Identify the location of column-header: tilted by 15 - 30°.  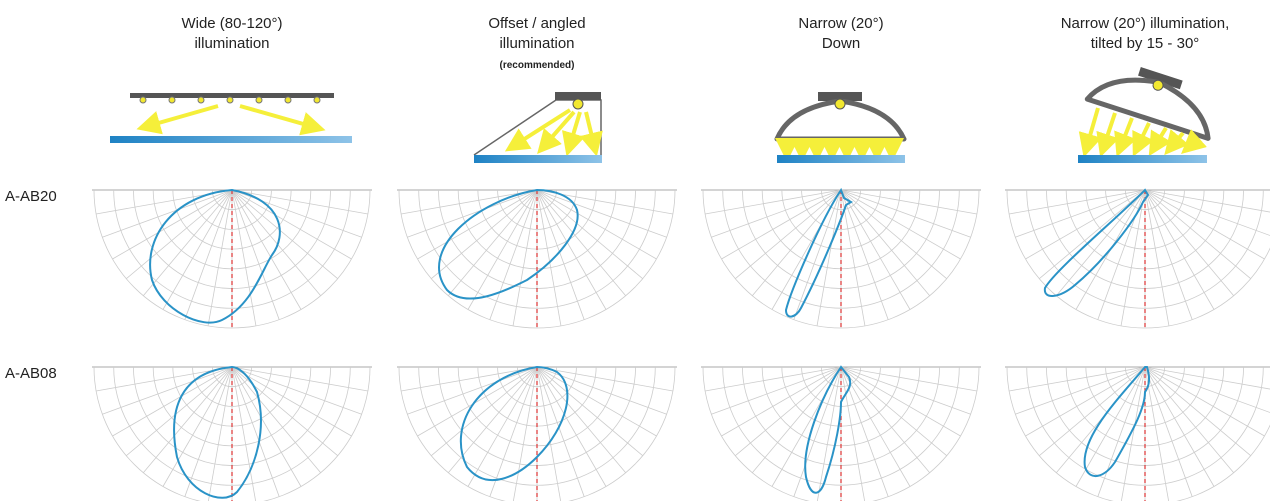
(1145, 43).